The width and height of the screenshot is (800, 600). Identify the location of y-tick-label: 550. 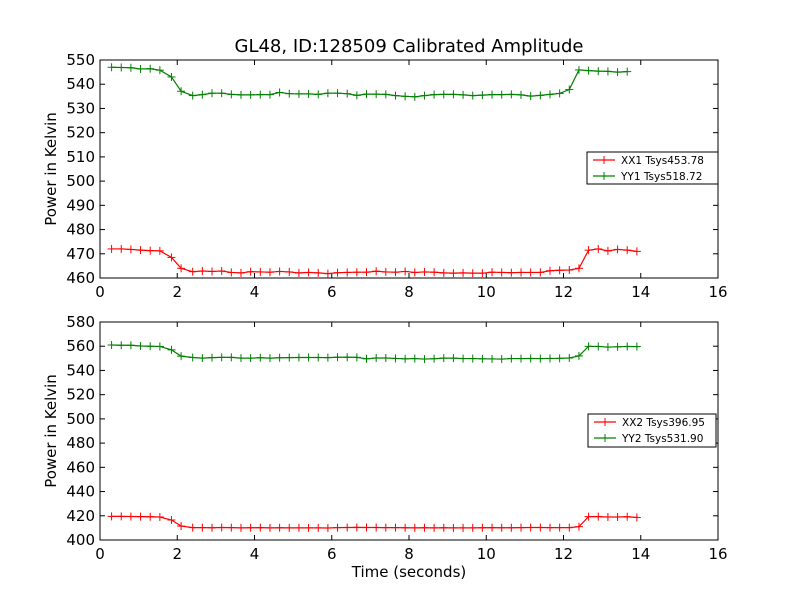
(80, 60).